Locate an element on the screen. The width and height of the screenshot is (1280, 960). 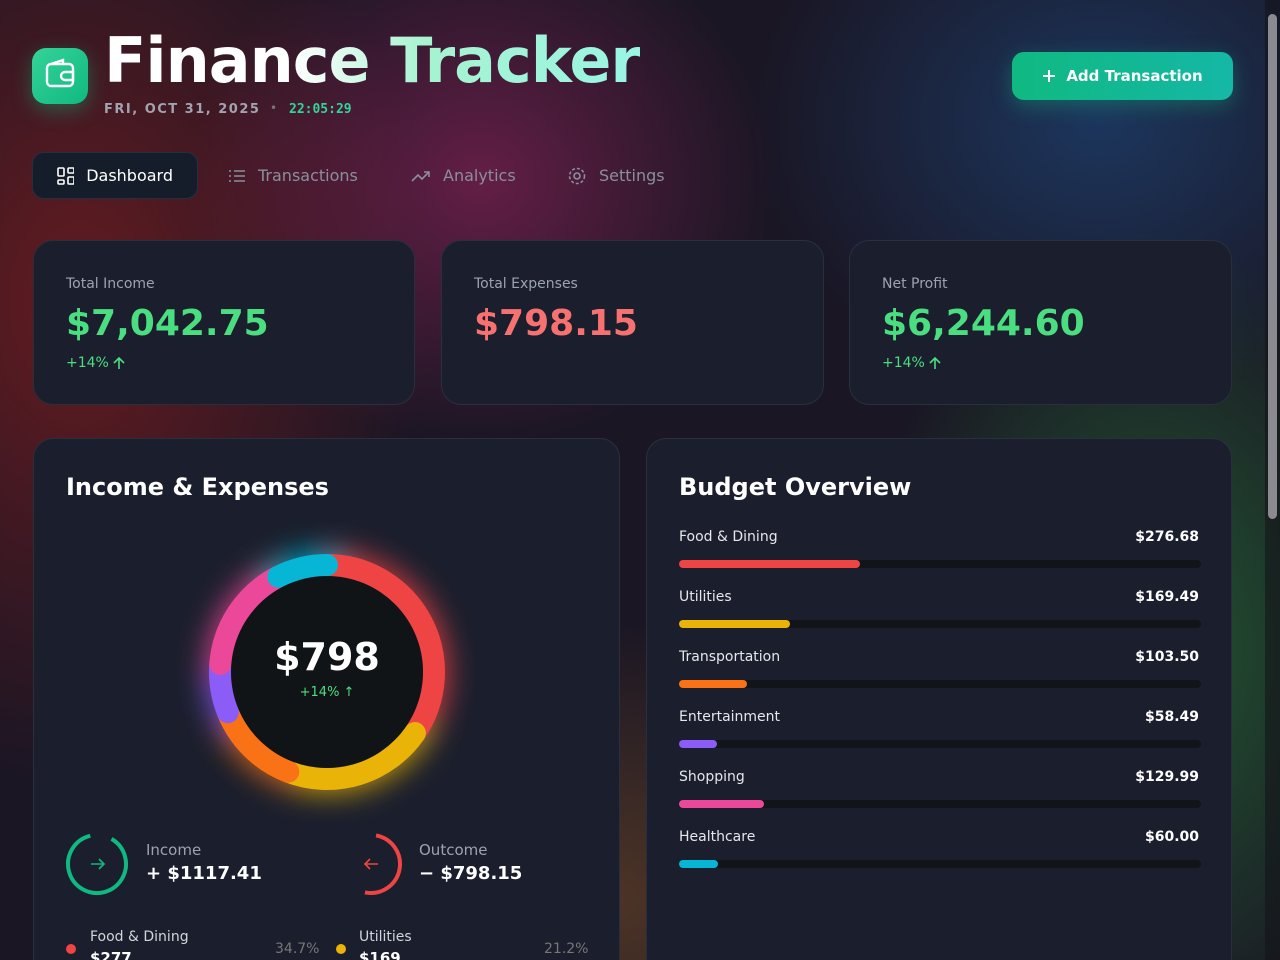
trend-icon is located at coordinates (420, 176).